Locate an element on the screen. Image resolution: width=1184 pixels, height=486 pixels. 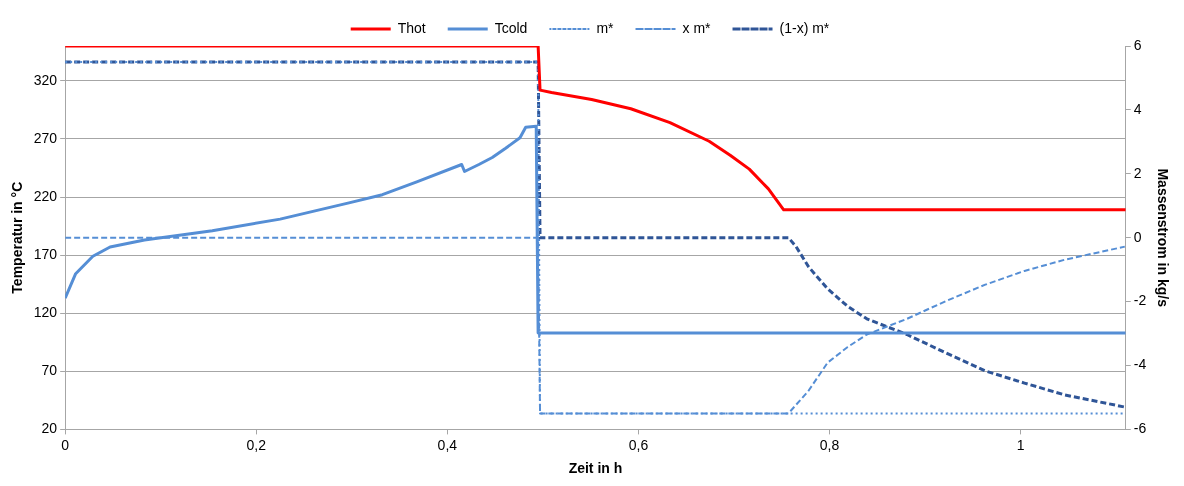
y2-tick-label: -2 is located at coordinates (1140, 300).